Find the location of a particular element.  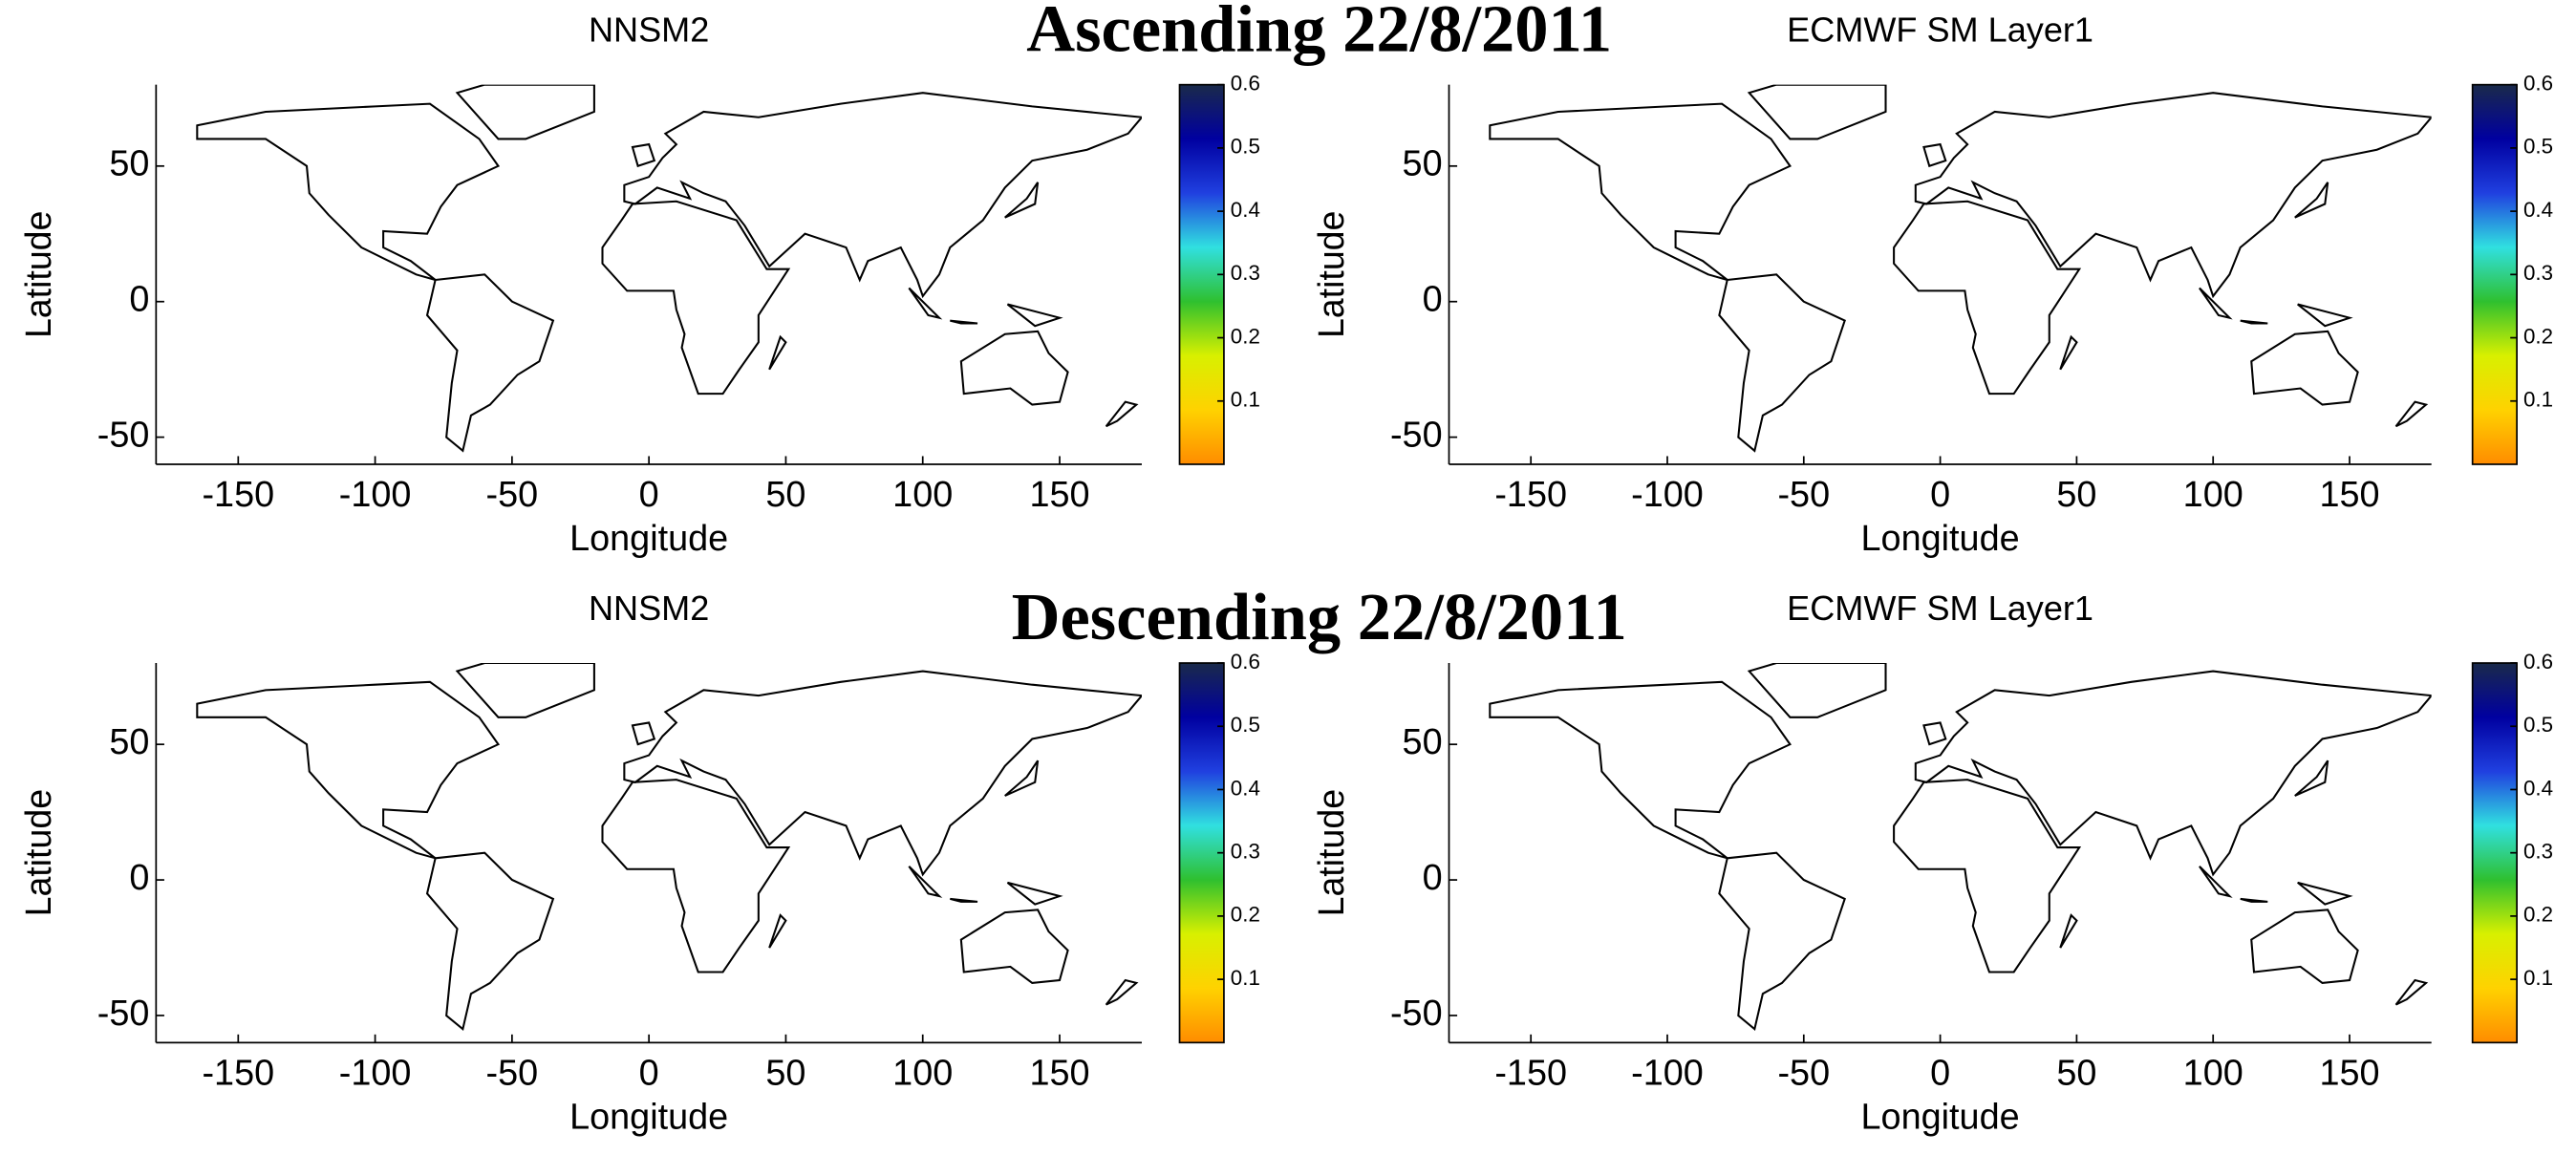

heading: Ascending 22/8/2011 is located at coordinates (1319, 33).